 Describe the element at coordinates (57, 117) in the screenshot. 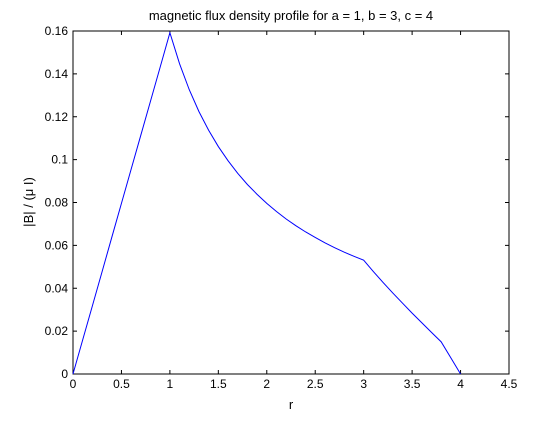

I see `y-tick-label: 0.12` at that location.